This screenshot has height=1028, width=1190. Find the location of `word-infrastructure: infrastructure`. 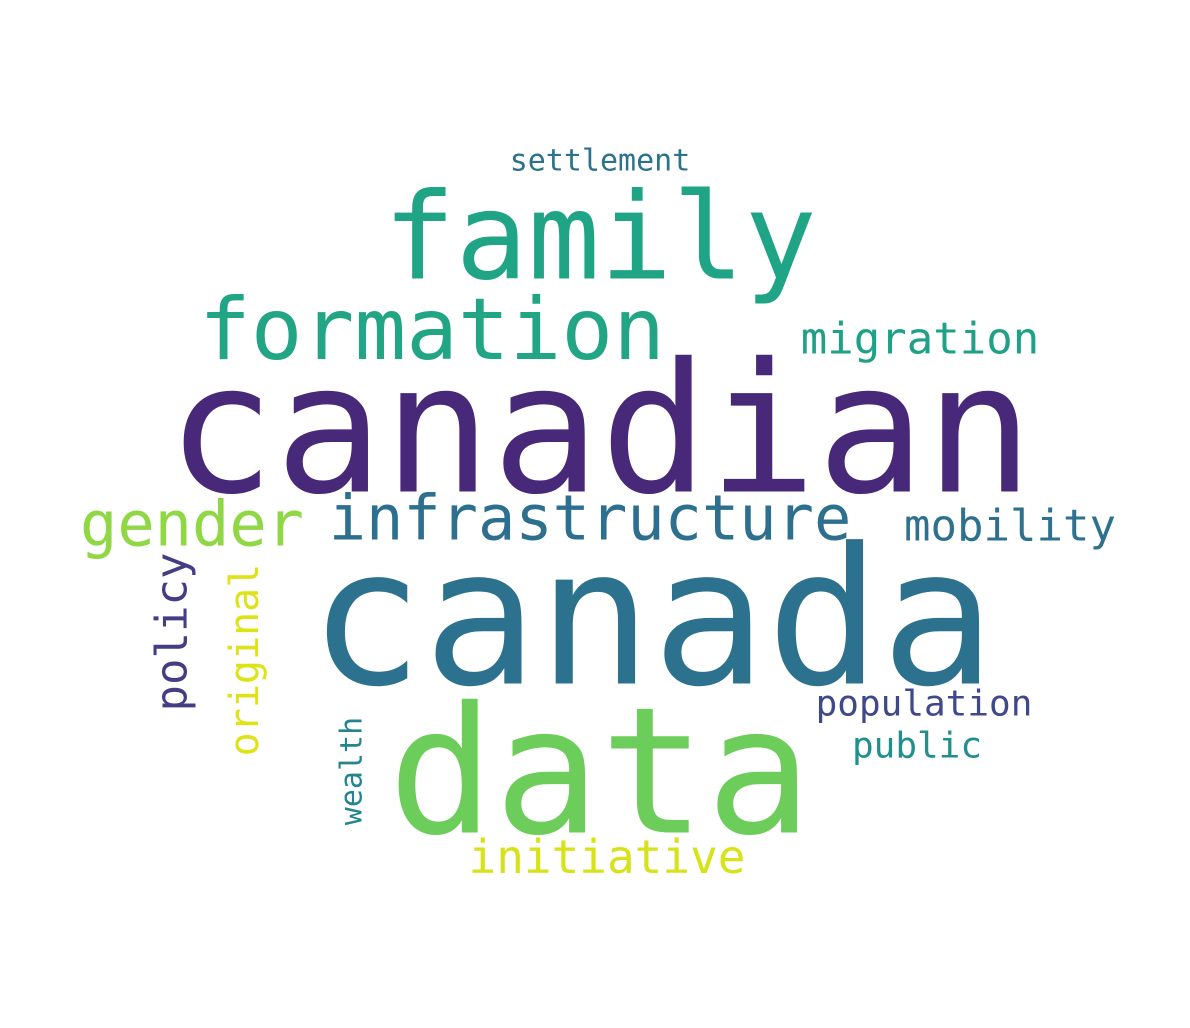

word-infrastructure: infrastructure is located at coordinates (590, 518).